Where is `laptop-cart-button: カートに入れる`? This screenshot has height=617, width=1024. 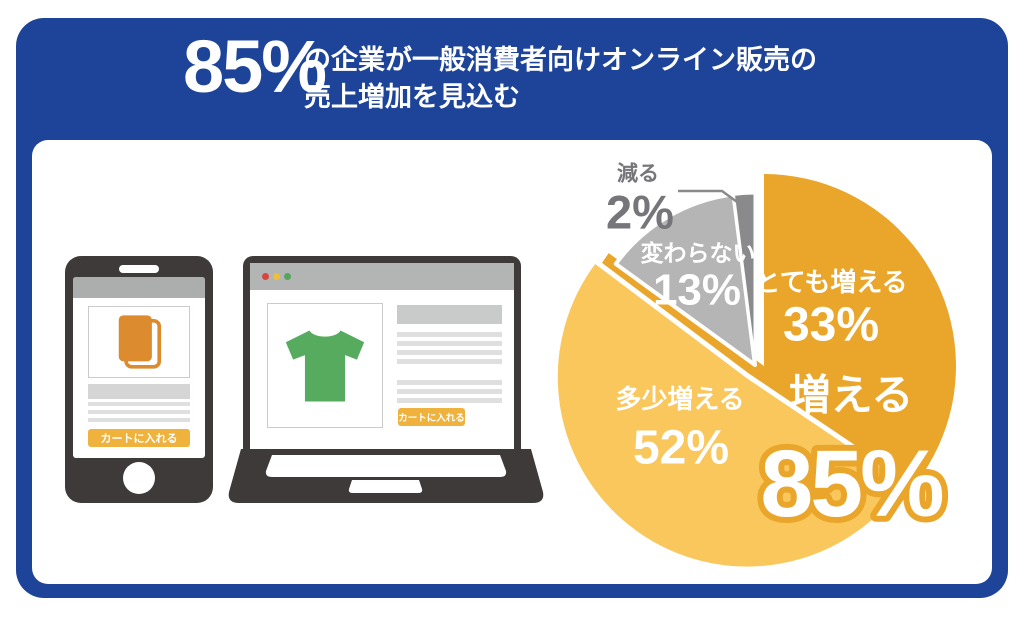
laptop-cart-button: カートに入れる is located at coordinates (431, 417).